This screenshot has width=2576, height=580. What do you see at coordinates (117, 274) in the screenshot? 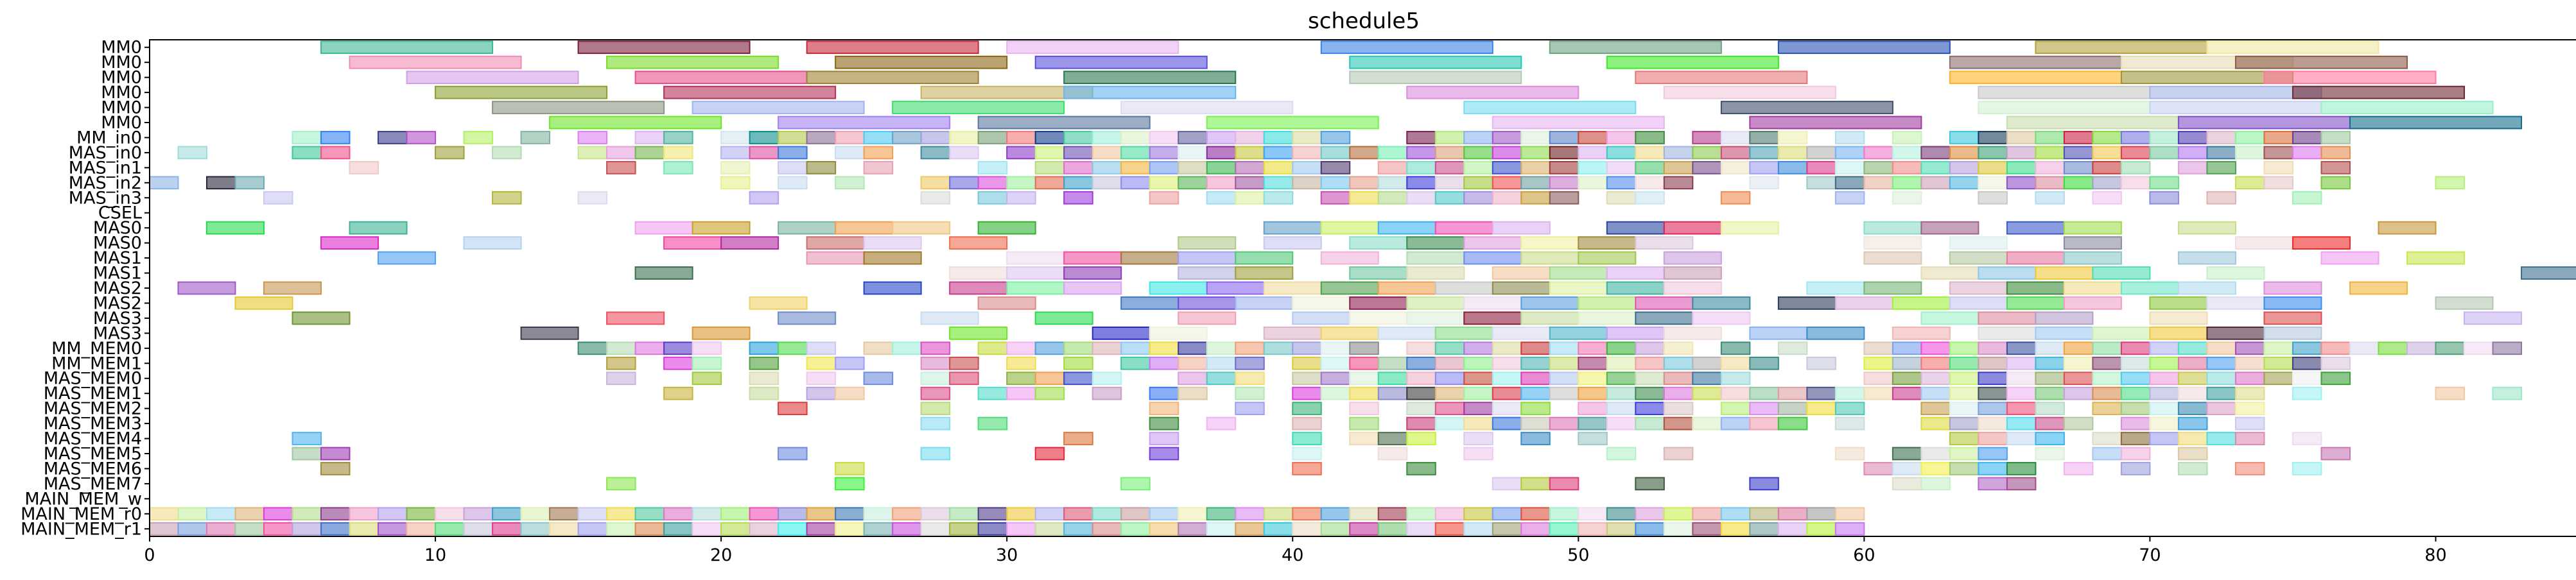
I see `y-tick-label: MAS1` at bounding box center [117, 274].